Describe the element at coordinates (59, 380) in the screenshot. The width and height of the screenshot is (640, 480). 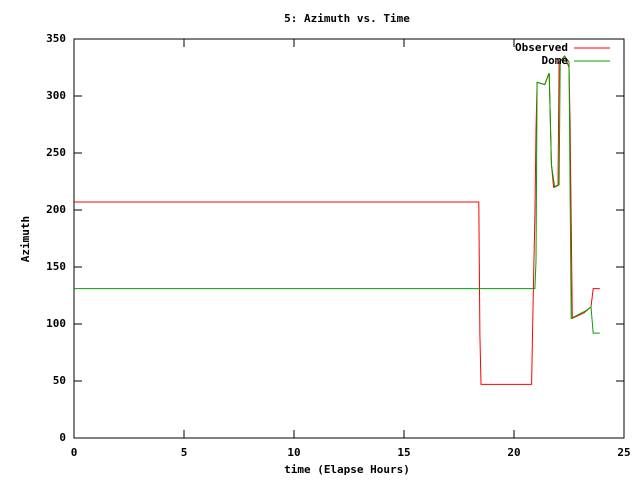
I see `y-tick-label: 50` at that location.